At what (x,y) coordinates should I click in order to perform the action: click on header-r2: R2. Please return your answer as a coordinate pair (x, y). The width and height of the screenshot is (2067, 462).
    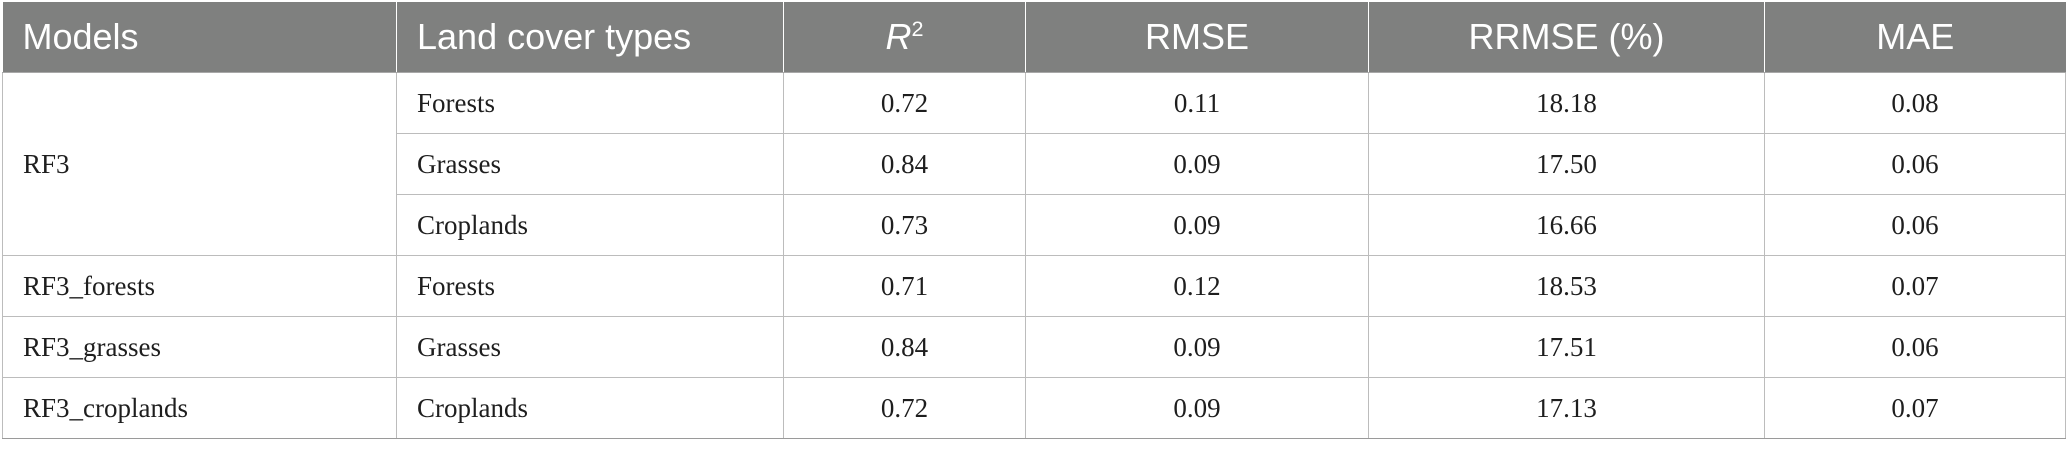
    Looking at the image, I should click on (904, 37).